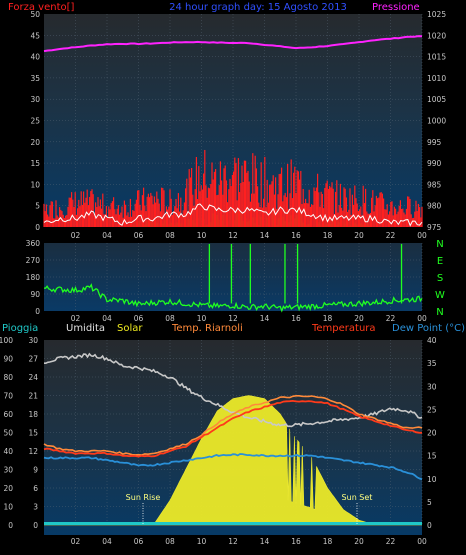  What do you see at coordinates (37, 206) in the screenshot?
I see `wind-tick-label: 5` at bounding box center [37, 206].